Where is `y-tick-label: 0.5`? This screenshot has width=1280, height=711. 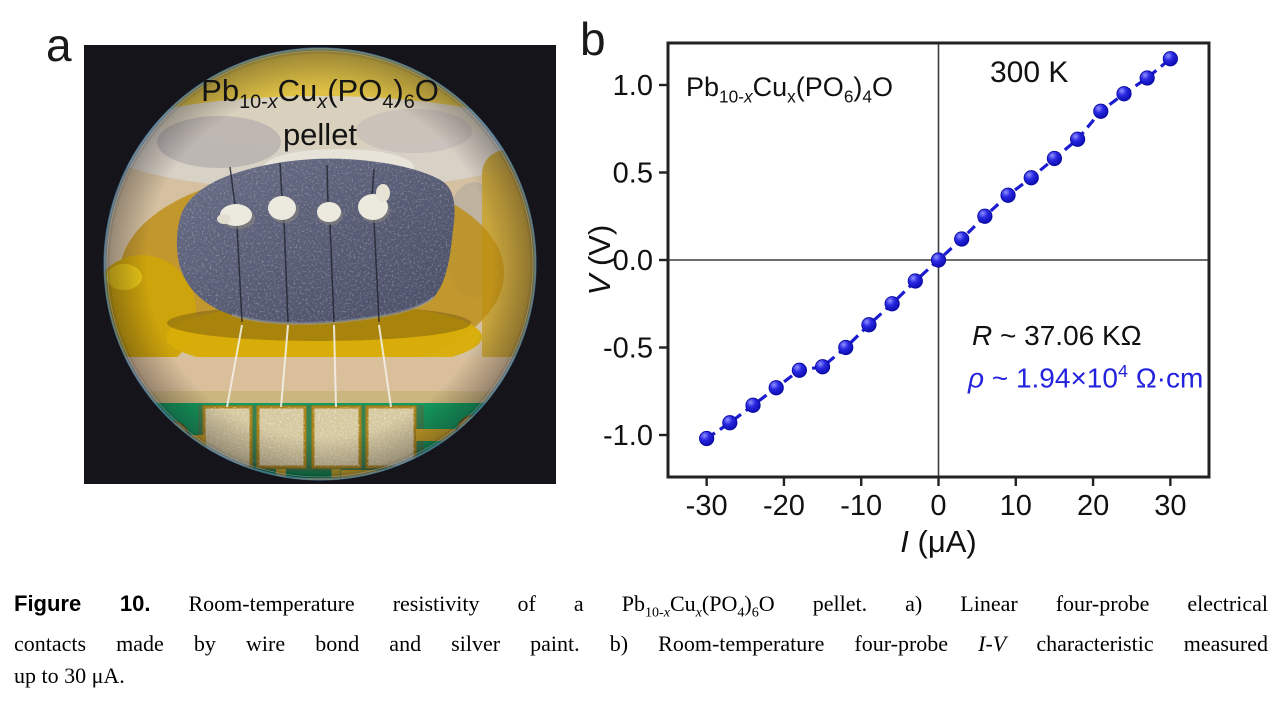 y-tick-label: 0.5 is located at coordinates (633, 174).